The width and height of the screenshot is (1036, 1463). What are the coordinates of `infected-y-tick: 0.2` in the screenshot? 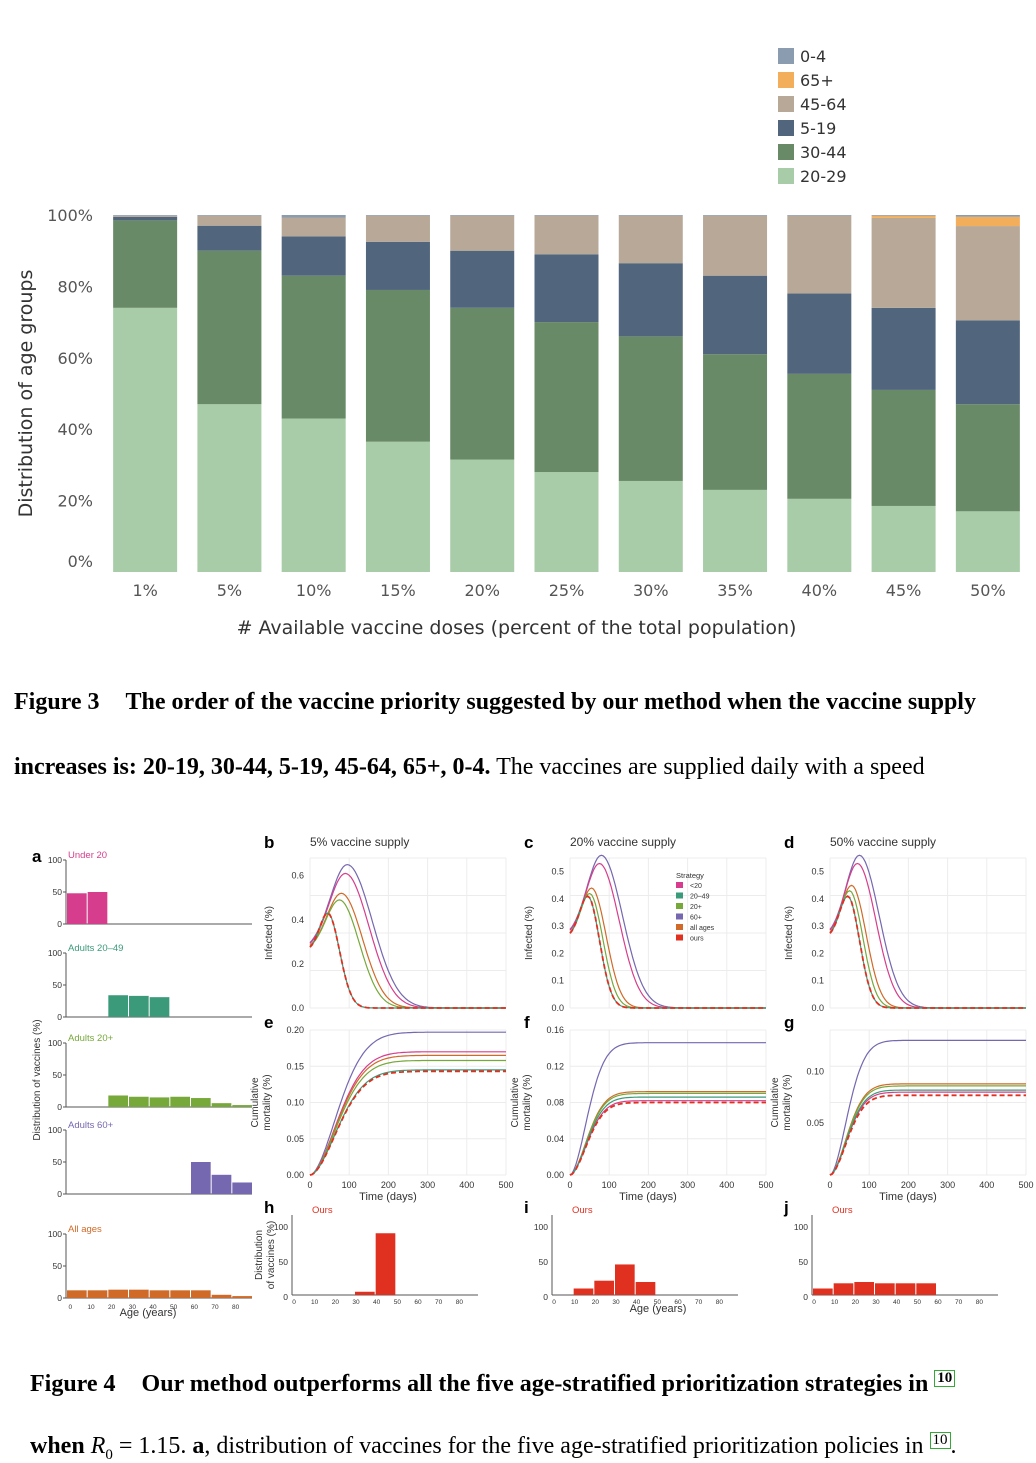 It's located at (817, 953).